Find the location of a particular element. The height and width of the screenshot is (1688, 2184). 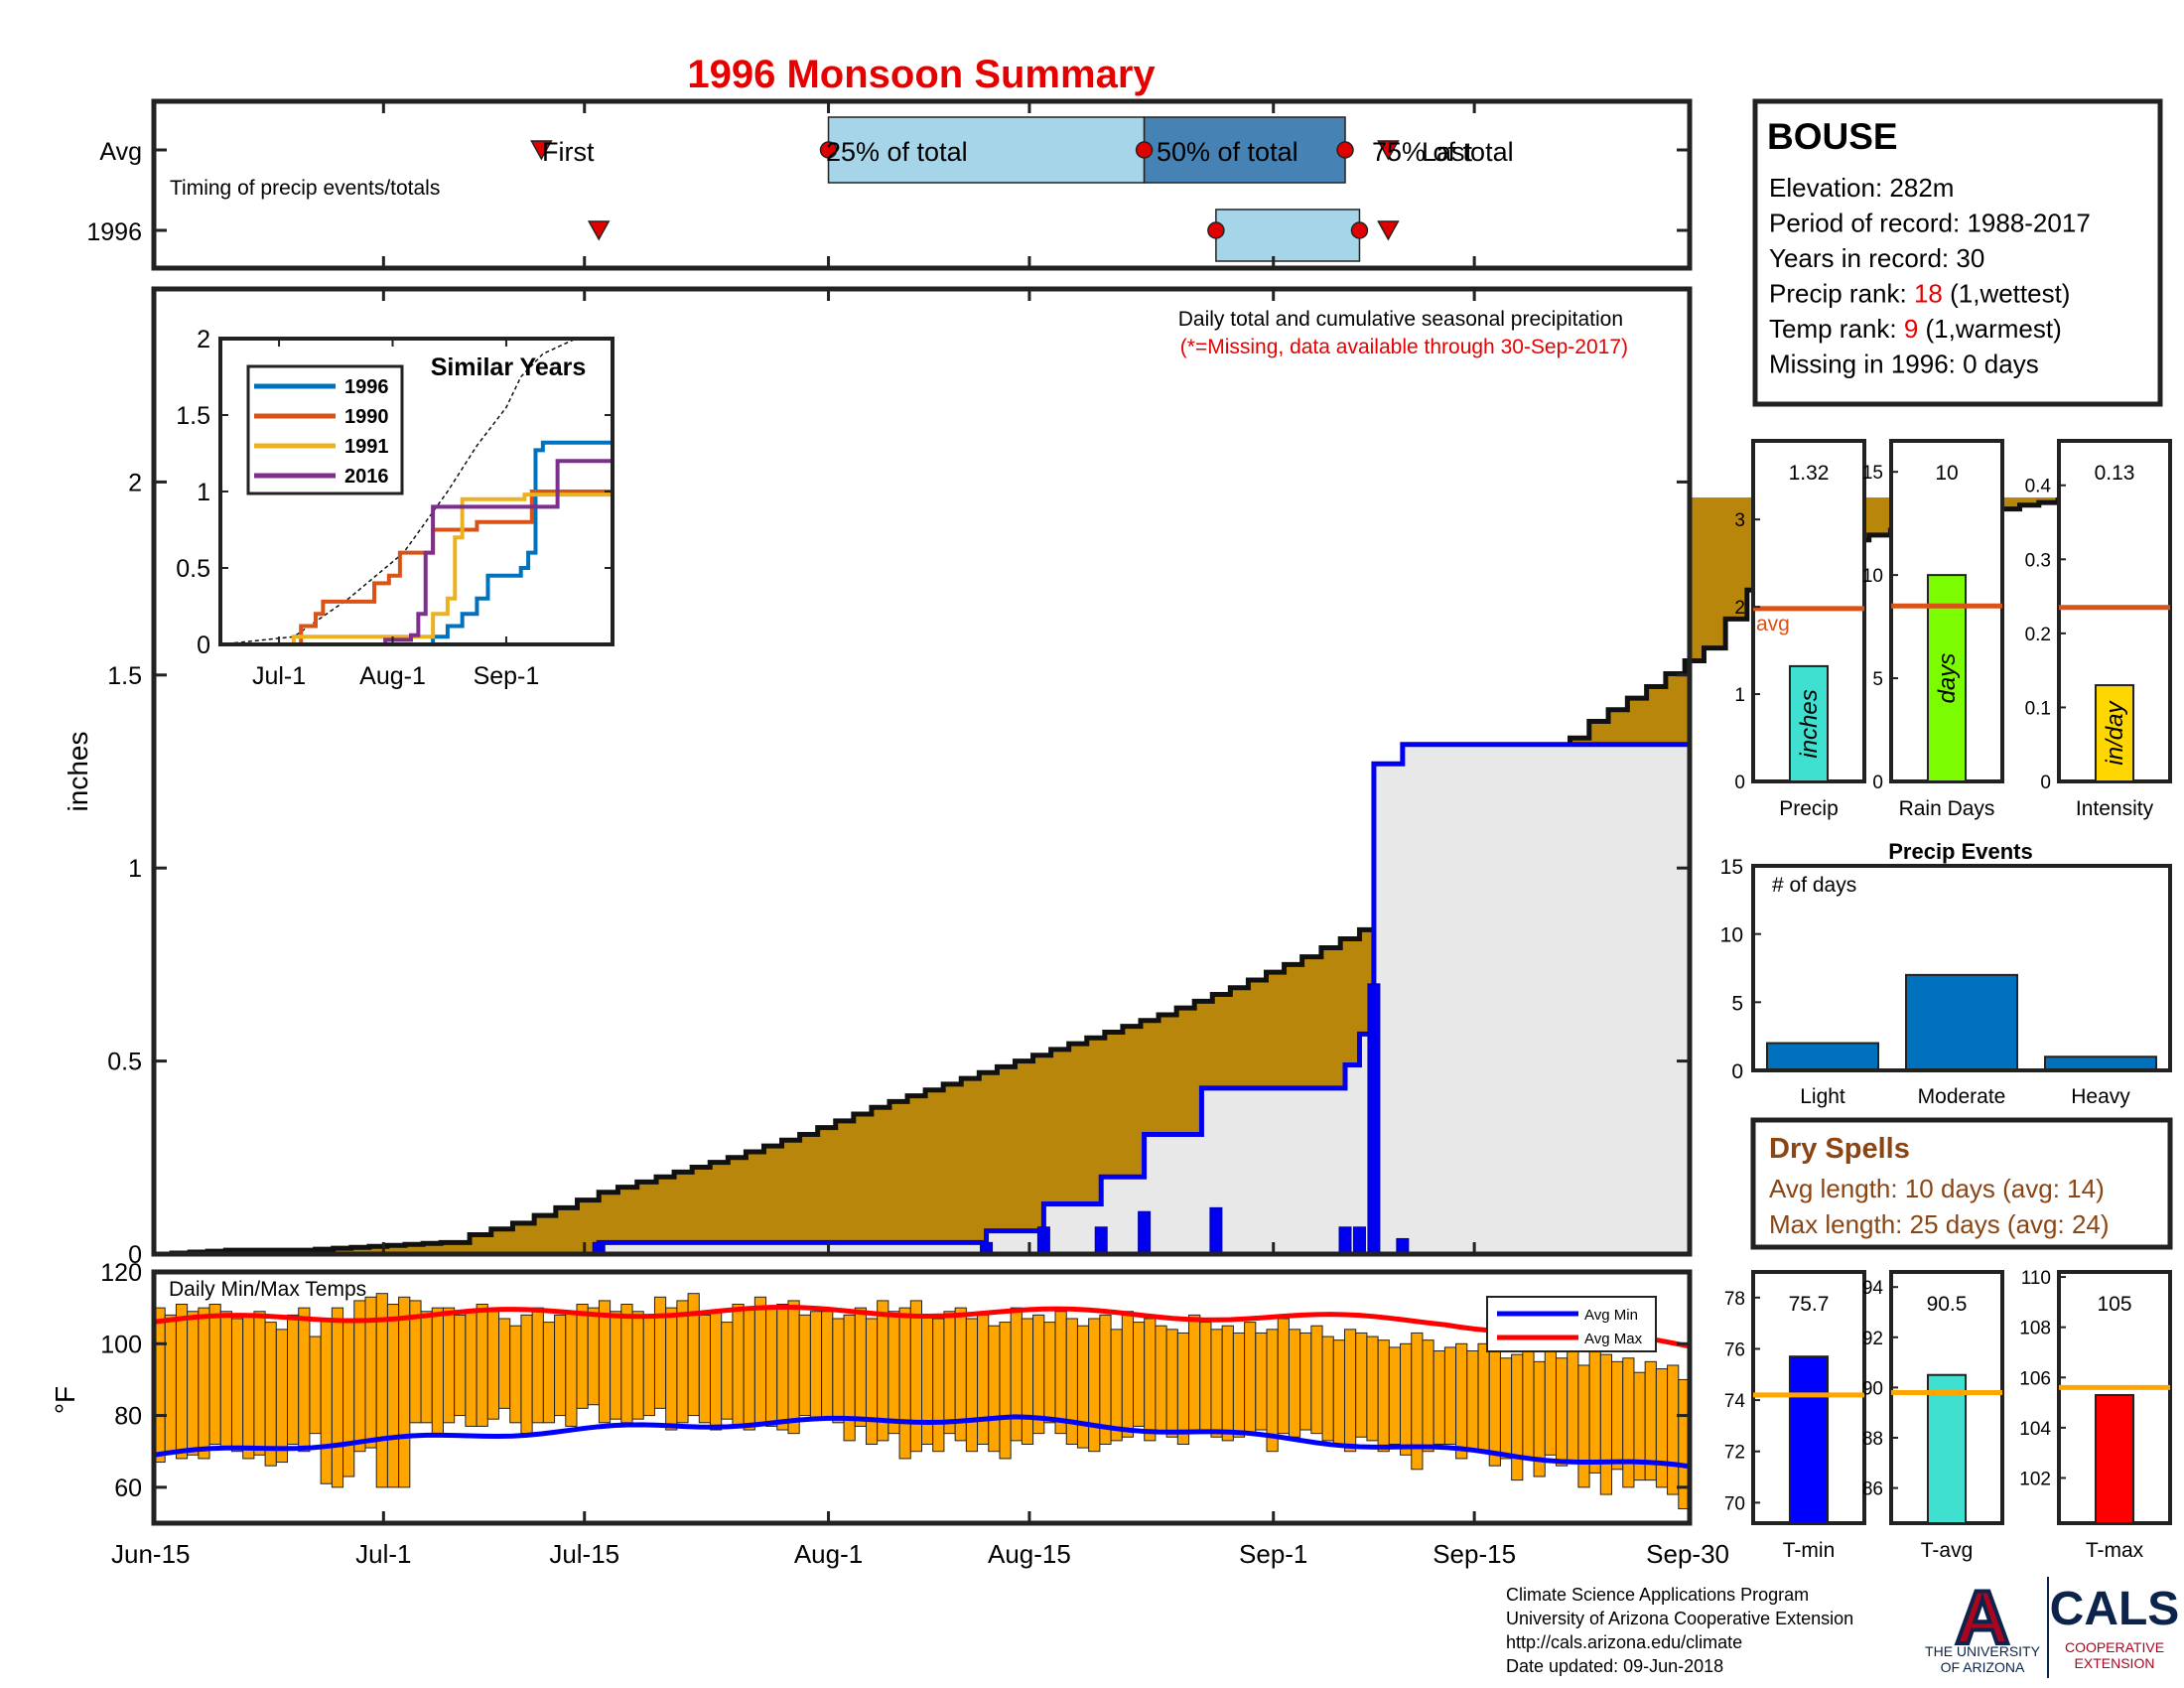

stat-ytick-label: 104 is located at coordinates (2035, 1429).